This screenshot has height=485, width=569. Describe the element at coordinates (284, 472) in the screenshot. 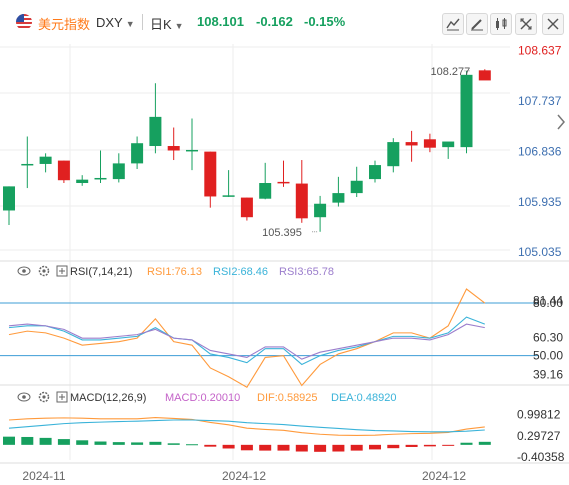

I see `time-axis: 2024-11 2024-12 2024-12` at that location.